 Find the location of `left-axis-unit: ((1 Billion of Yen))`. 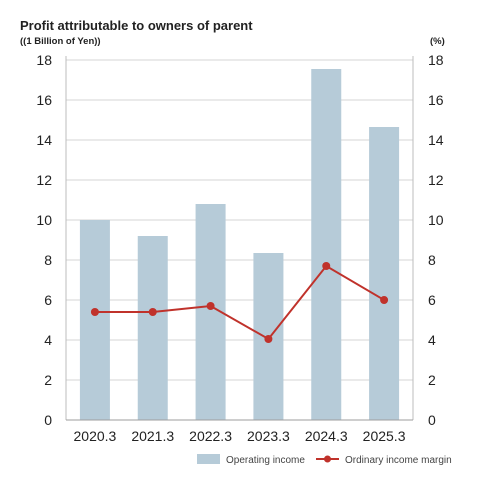

left-axis-unit: ((1 Billion of Yen)) is located at coordinates (60, 41).